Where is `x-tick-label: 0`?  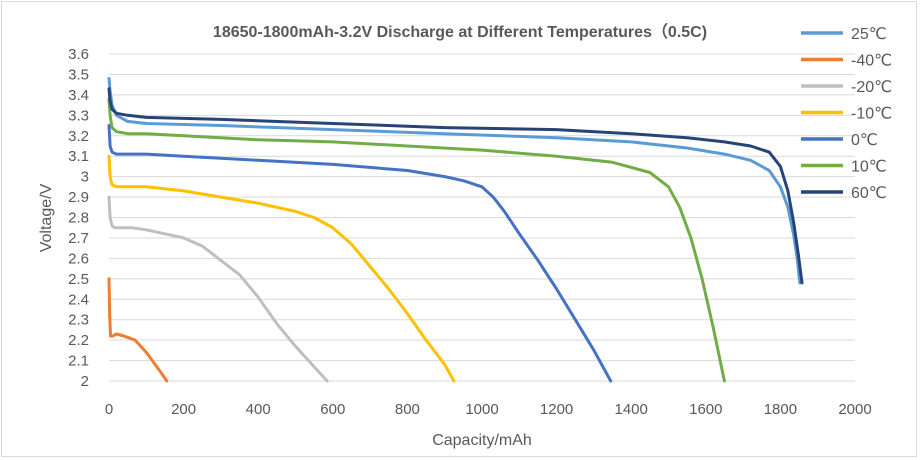
x-tick-label: 0 is located at coordinates (109, 409).